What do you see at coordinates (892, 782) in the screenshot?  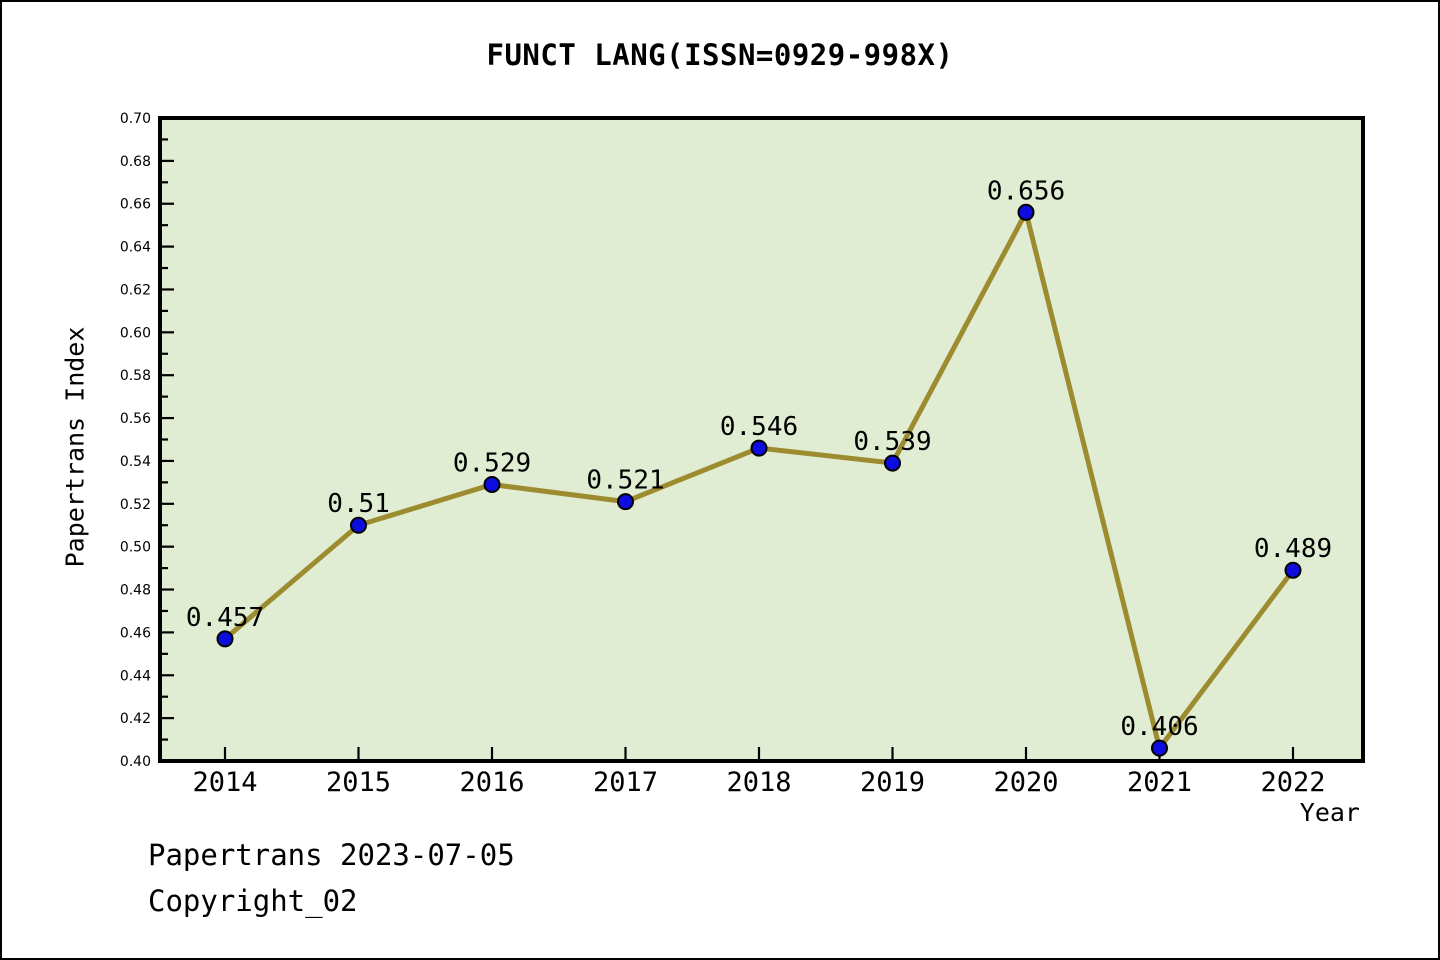 I see `x-tick-label: 2019` at bounding box center [892, 782].